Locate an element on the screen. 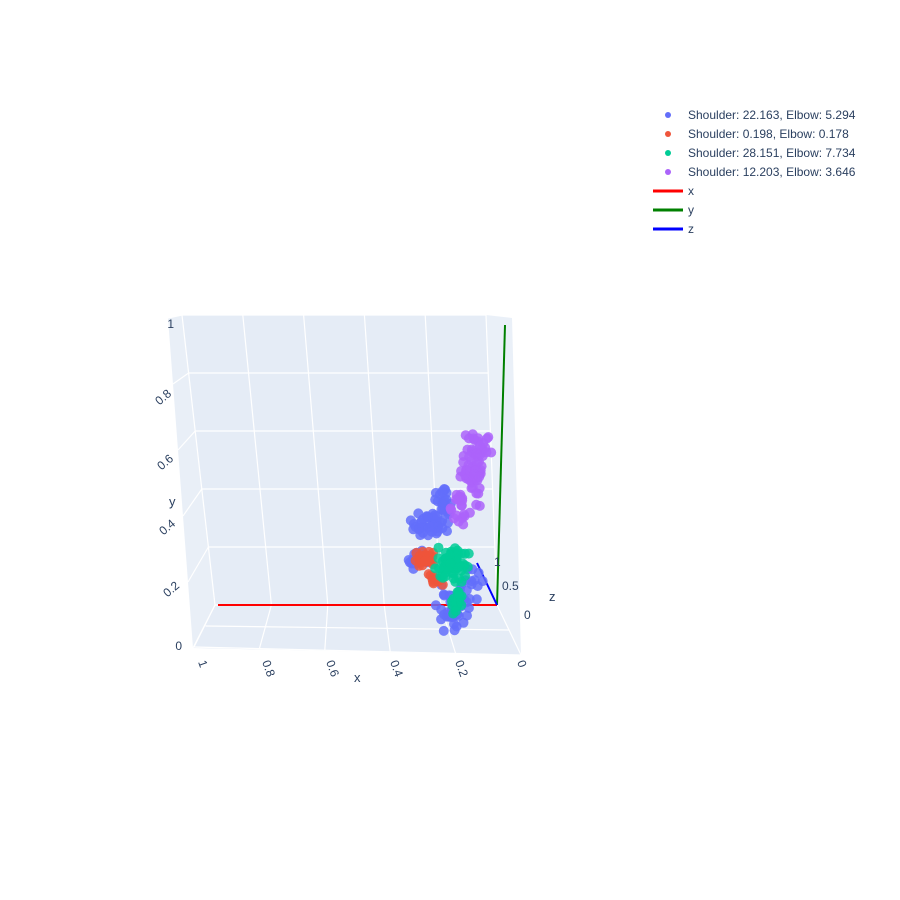  x-tick-label: 1 is located at coordinates (203, 663).